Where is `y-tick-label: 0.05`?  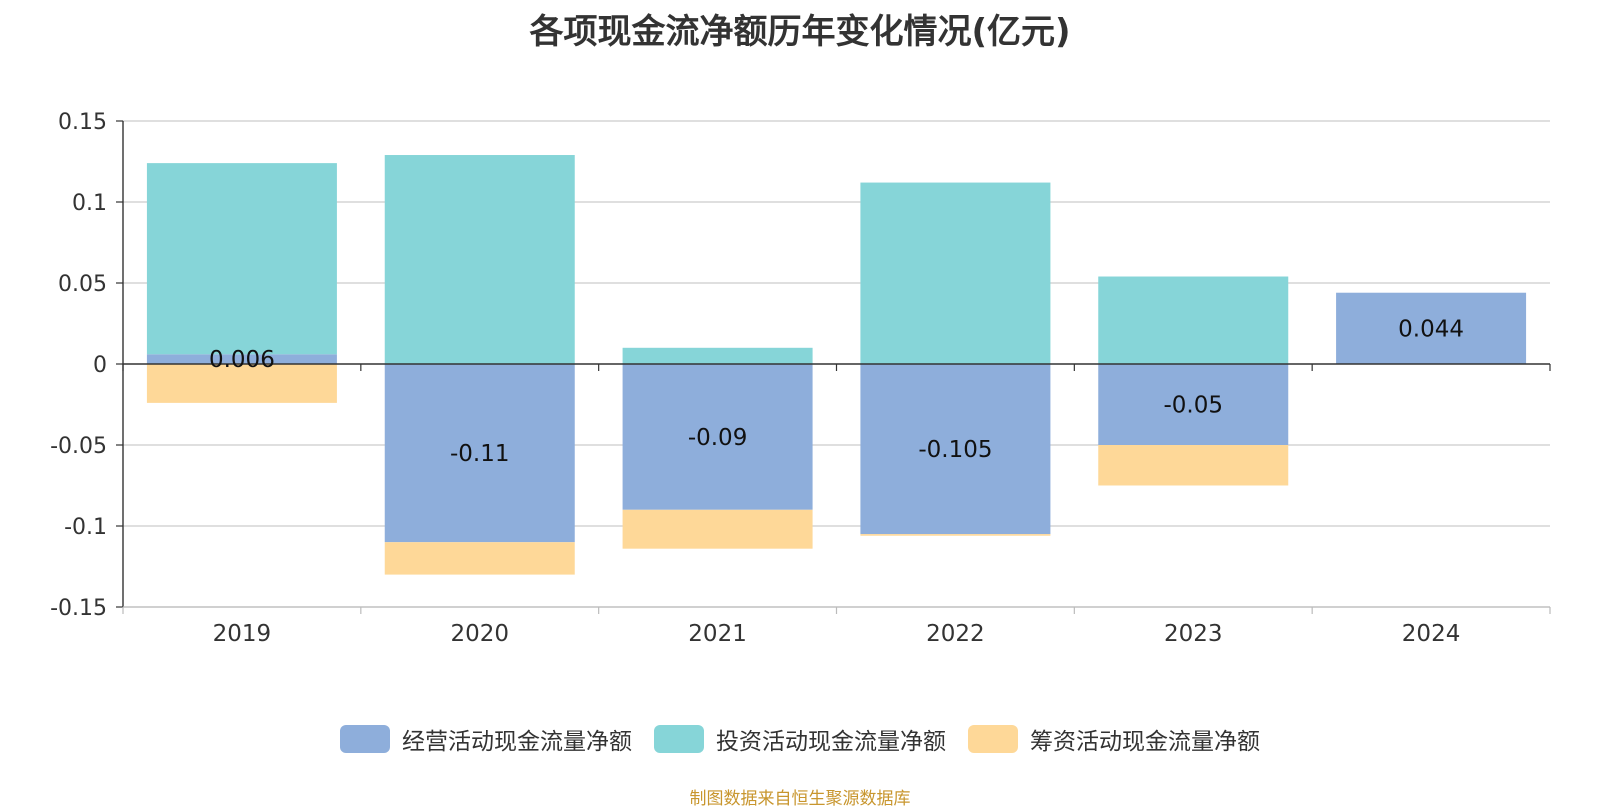
y-tick-label: 0.05 is located at coordinates (82, 284).